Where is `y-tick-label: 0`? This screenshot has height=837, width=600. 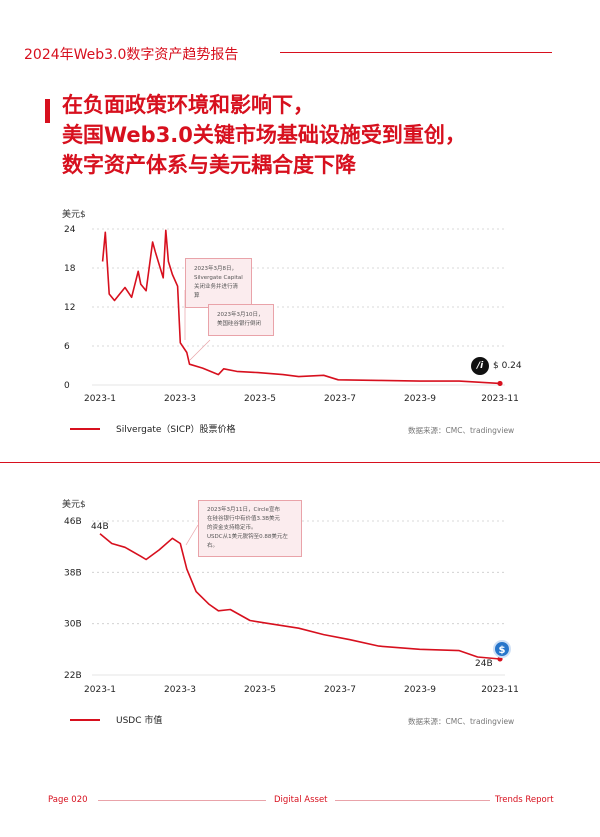 y-tick-label: 0 is located at coordinates (67, 386).